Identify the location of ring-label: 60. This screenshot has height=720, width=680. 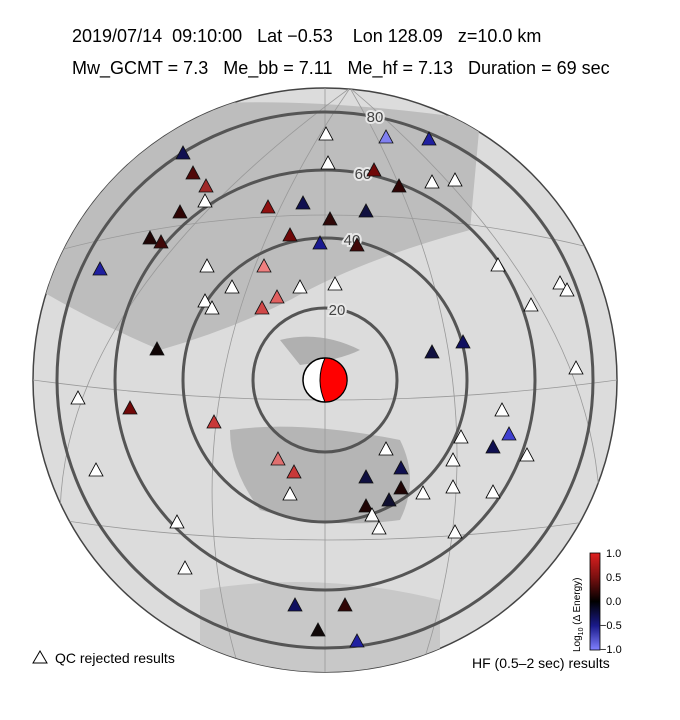
(363, 174).